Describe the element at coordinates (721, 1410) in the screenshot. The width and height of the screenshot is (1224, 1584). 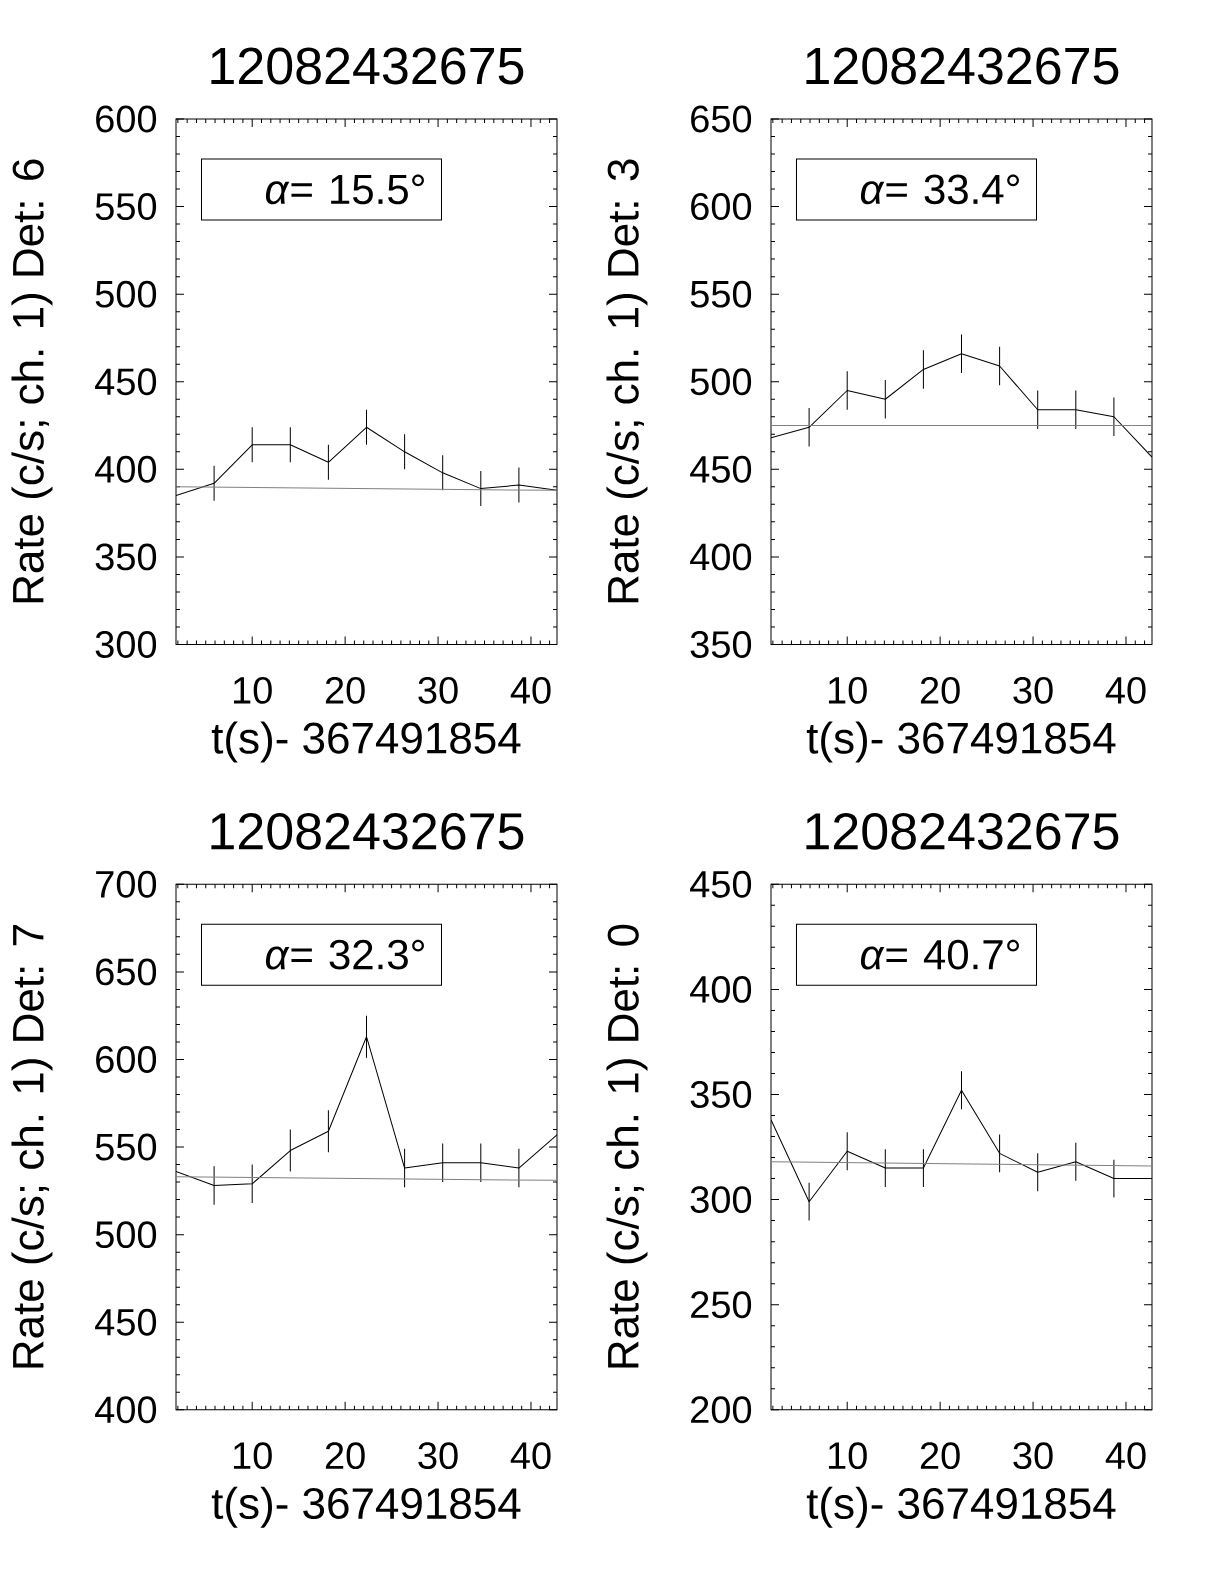
I see `y-tick-label: 200` at that location.